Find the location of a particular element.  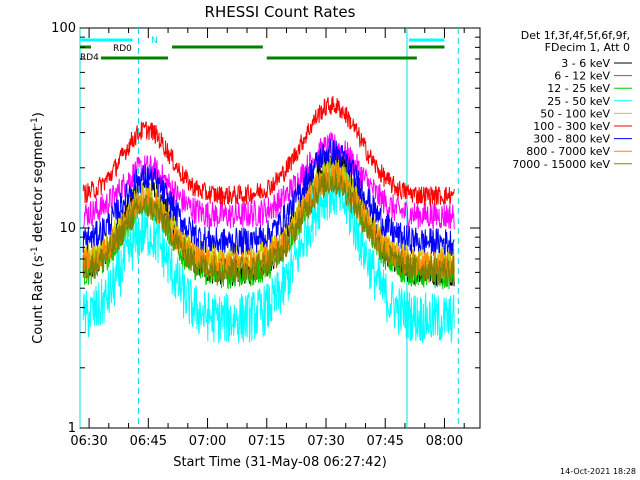

x-tick-label: 08:00 is located at coordinates (444, 441).